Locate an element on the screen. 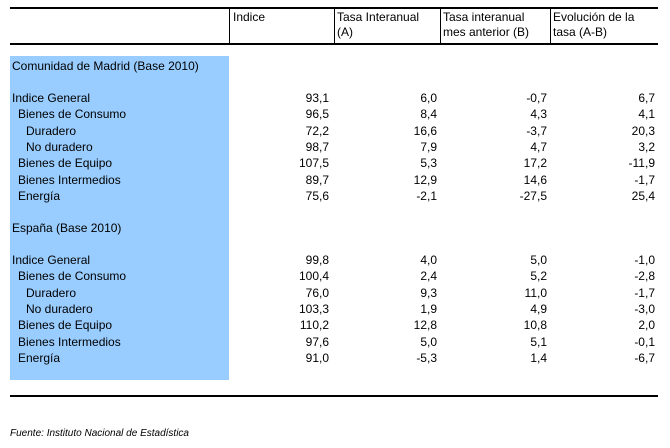  header-tasa-mes-anterior-line2: mes anterior (B) is located at coordinates (486, 32).